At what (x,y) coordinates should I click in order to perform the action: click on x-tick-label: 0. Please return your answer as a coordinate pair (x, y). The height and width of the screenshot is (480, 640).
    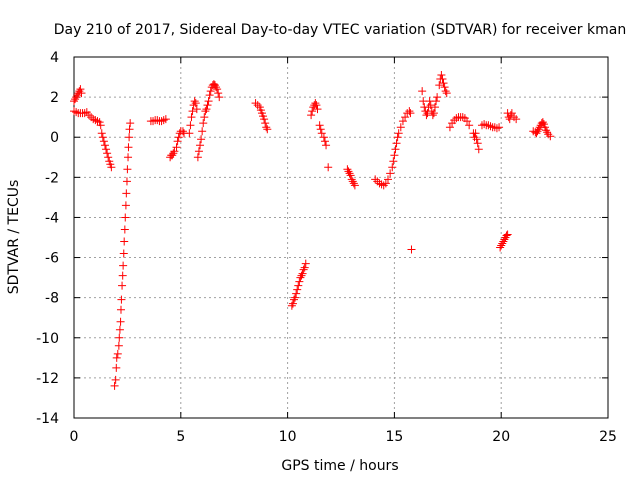
    Looking at the image, I should click on (74, 437).